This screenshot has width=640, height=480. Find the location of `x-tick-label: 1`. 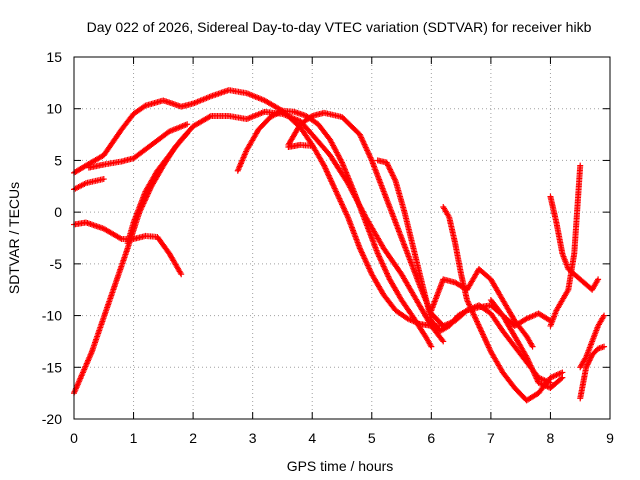

x-tick-label: 1 is located at coordinates (134, 438).